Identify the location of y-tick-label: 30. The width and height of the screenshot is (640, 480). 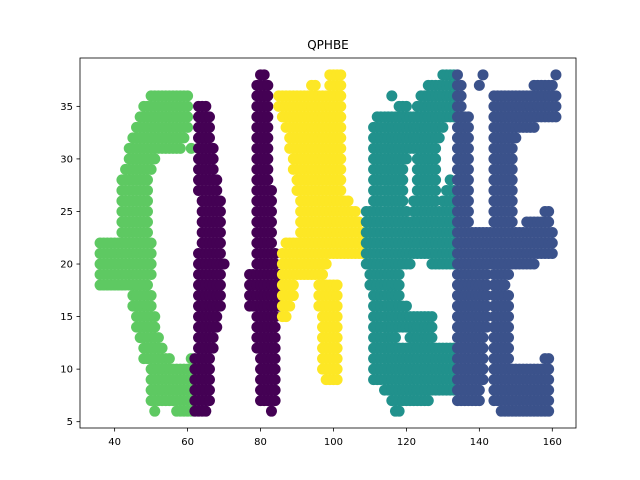
(66, 159).